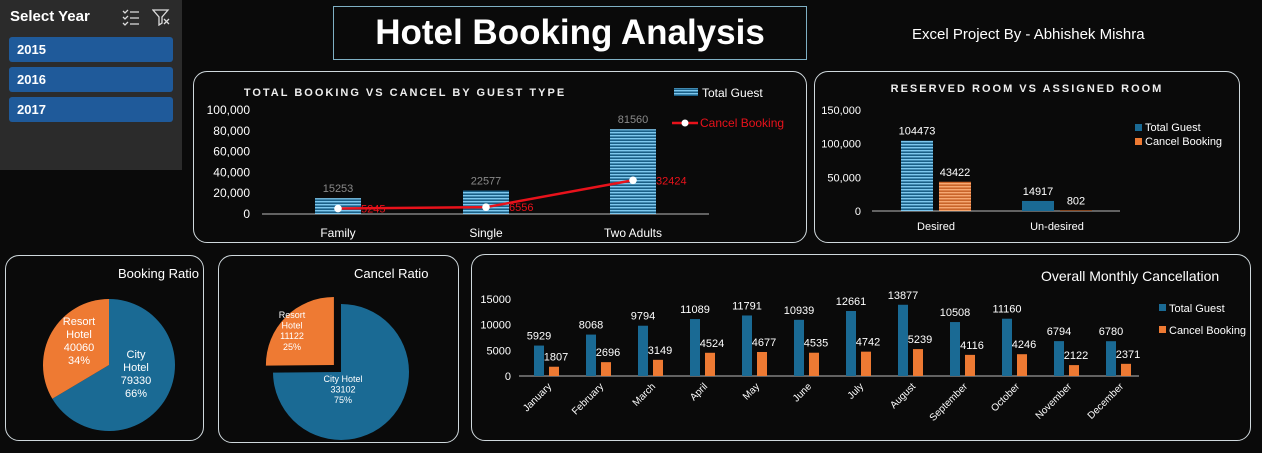 This screenshot has height=453, width=1262. I want to click on chart5-month-label: December, so click(1106, 401).